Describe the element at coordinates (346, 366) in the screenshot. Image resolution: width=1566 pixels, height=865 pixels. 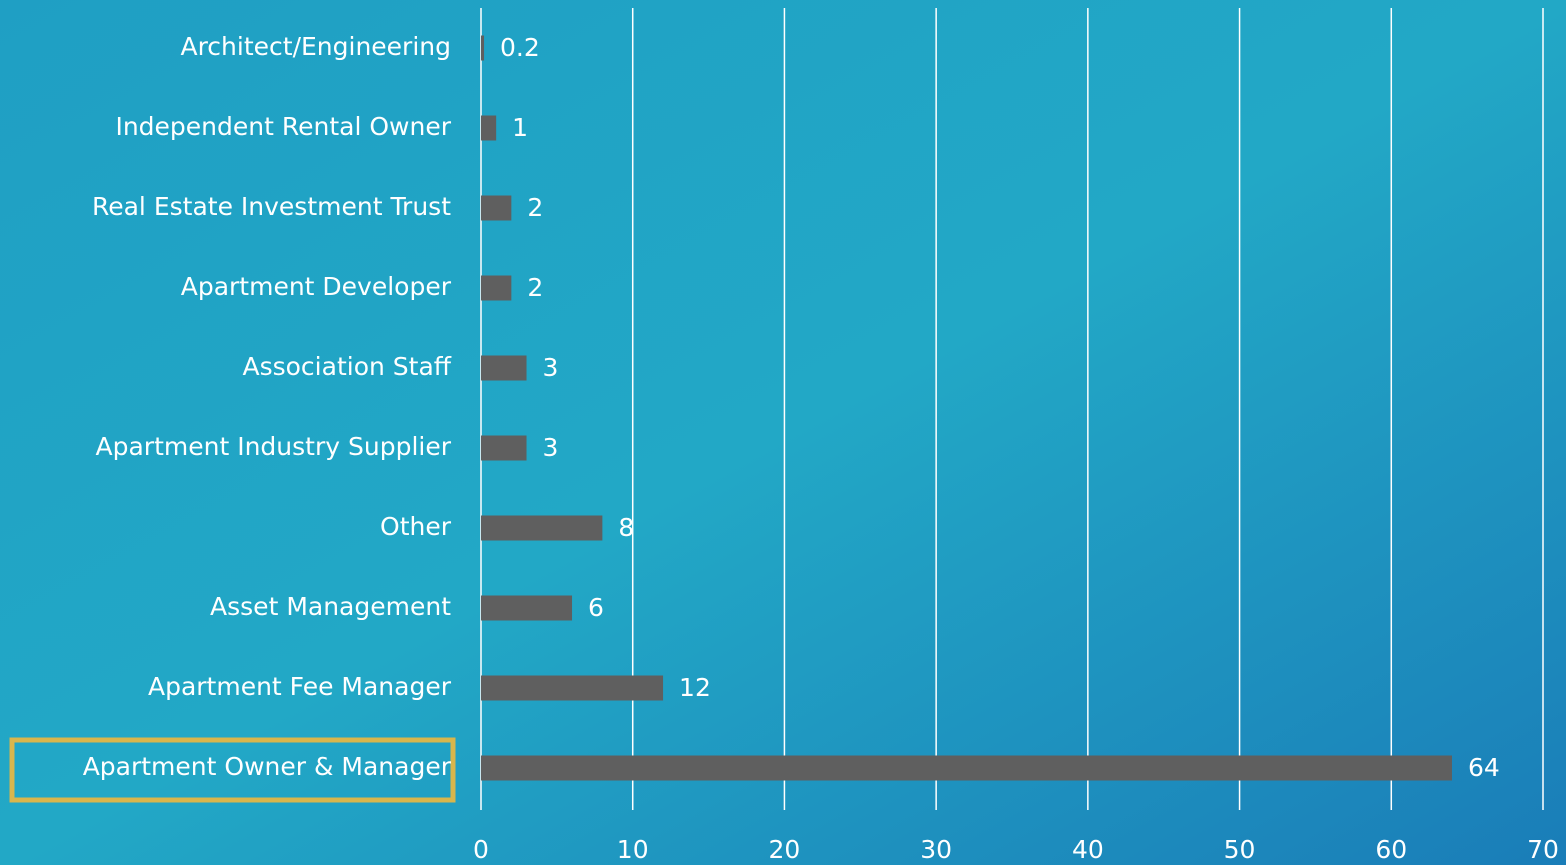
I see `y-tick-label: Association Staff` at that location.